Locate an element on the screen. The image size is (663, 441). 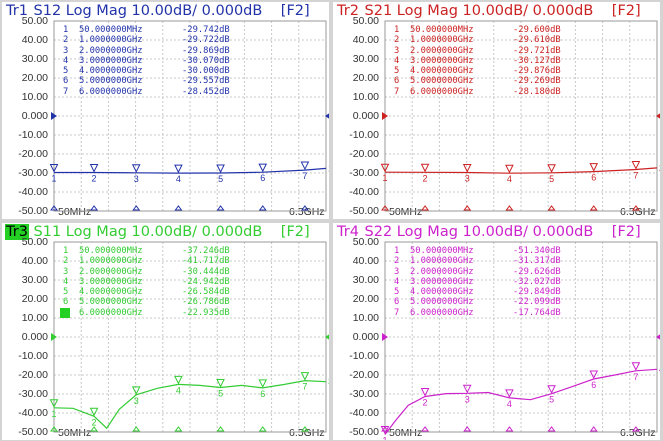
marker-number: 6 is located at coordinates (66, 81).